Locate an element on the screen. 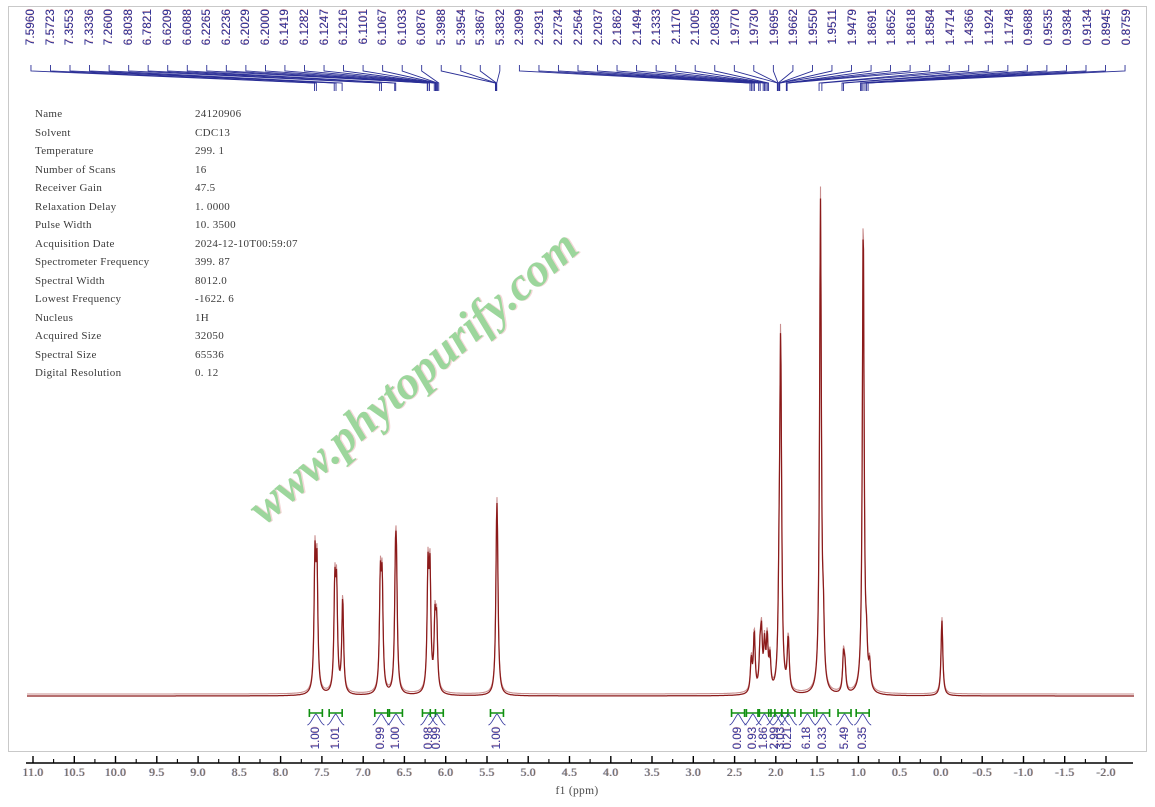  parameter-value: 8012.0 is located at coordinates (211, 280).